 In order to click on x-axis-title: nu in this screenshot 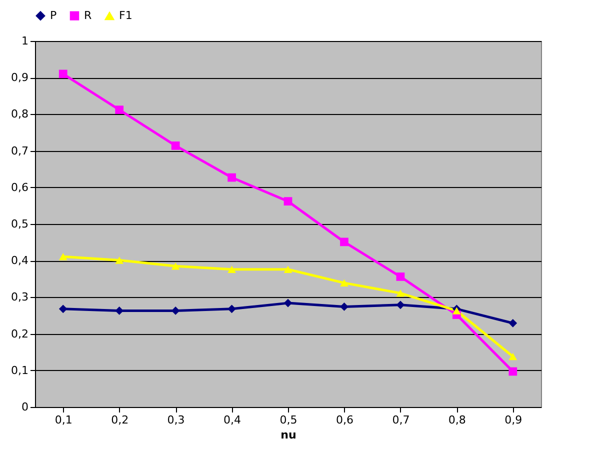, I will do `click(288, 435)`.